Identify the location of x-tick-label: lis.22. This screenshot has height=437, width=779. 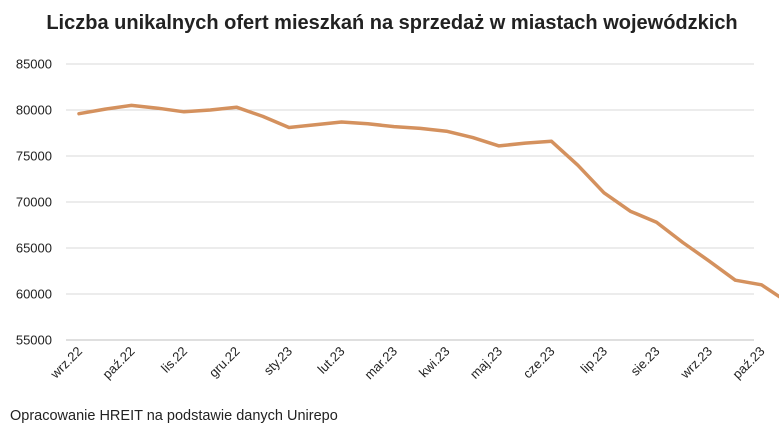
(174, 360).